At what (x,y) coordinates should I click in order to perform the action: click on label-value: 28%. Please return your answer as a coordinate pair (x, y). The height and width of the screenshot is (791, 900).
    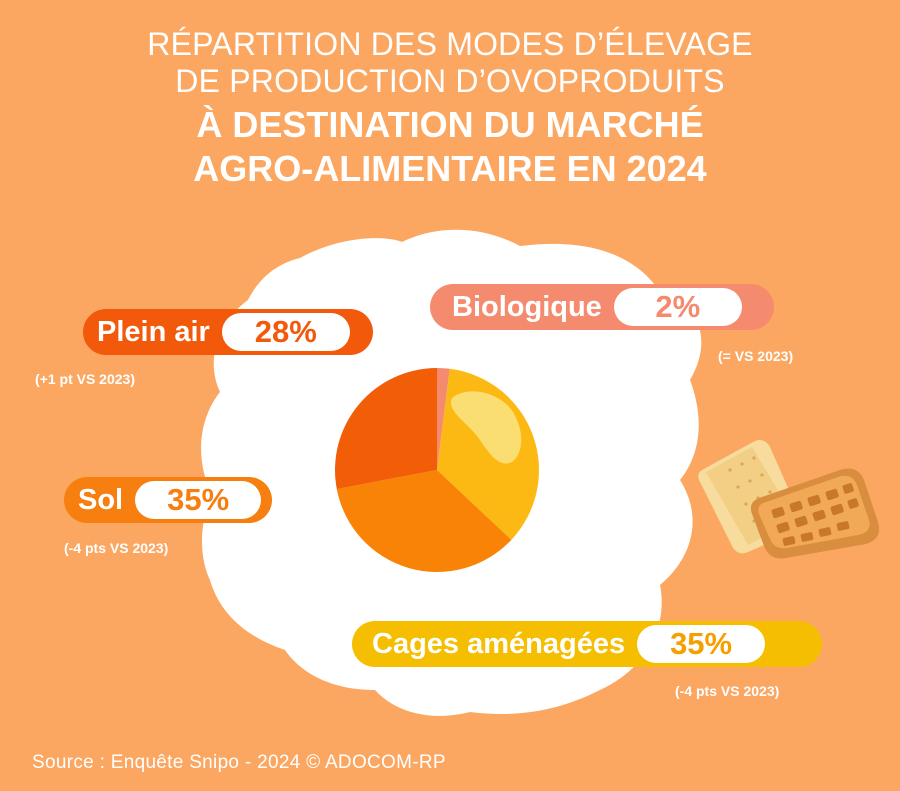
    Looking at the image, I should click on (285, 332).